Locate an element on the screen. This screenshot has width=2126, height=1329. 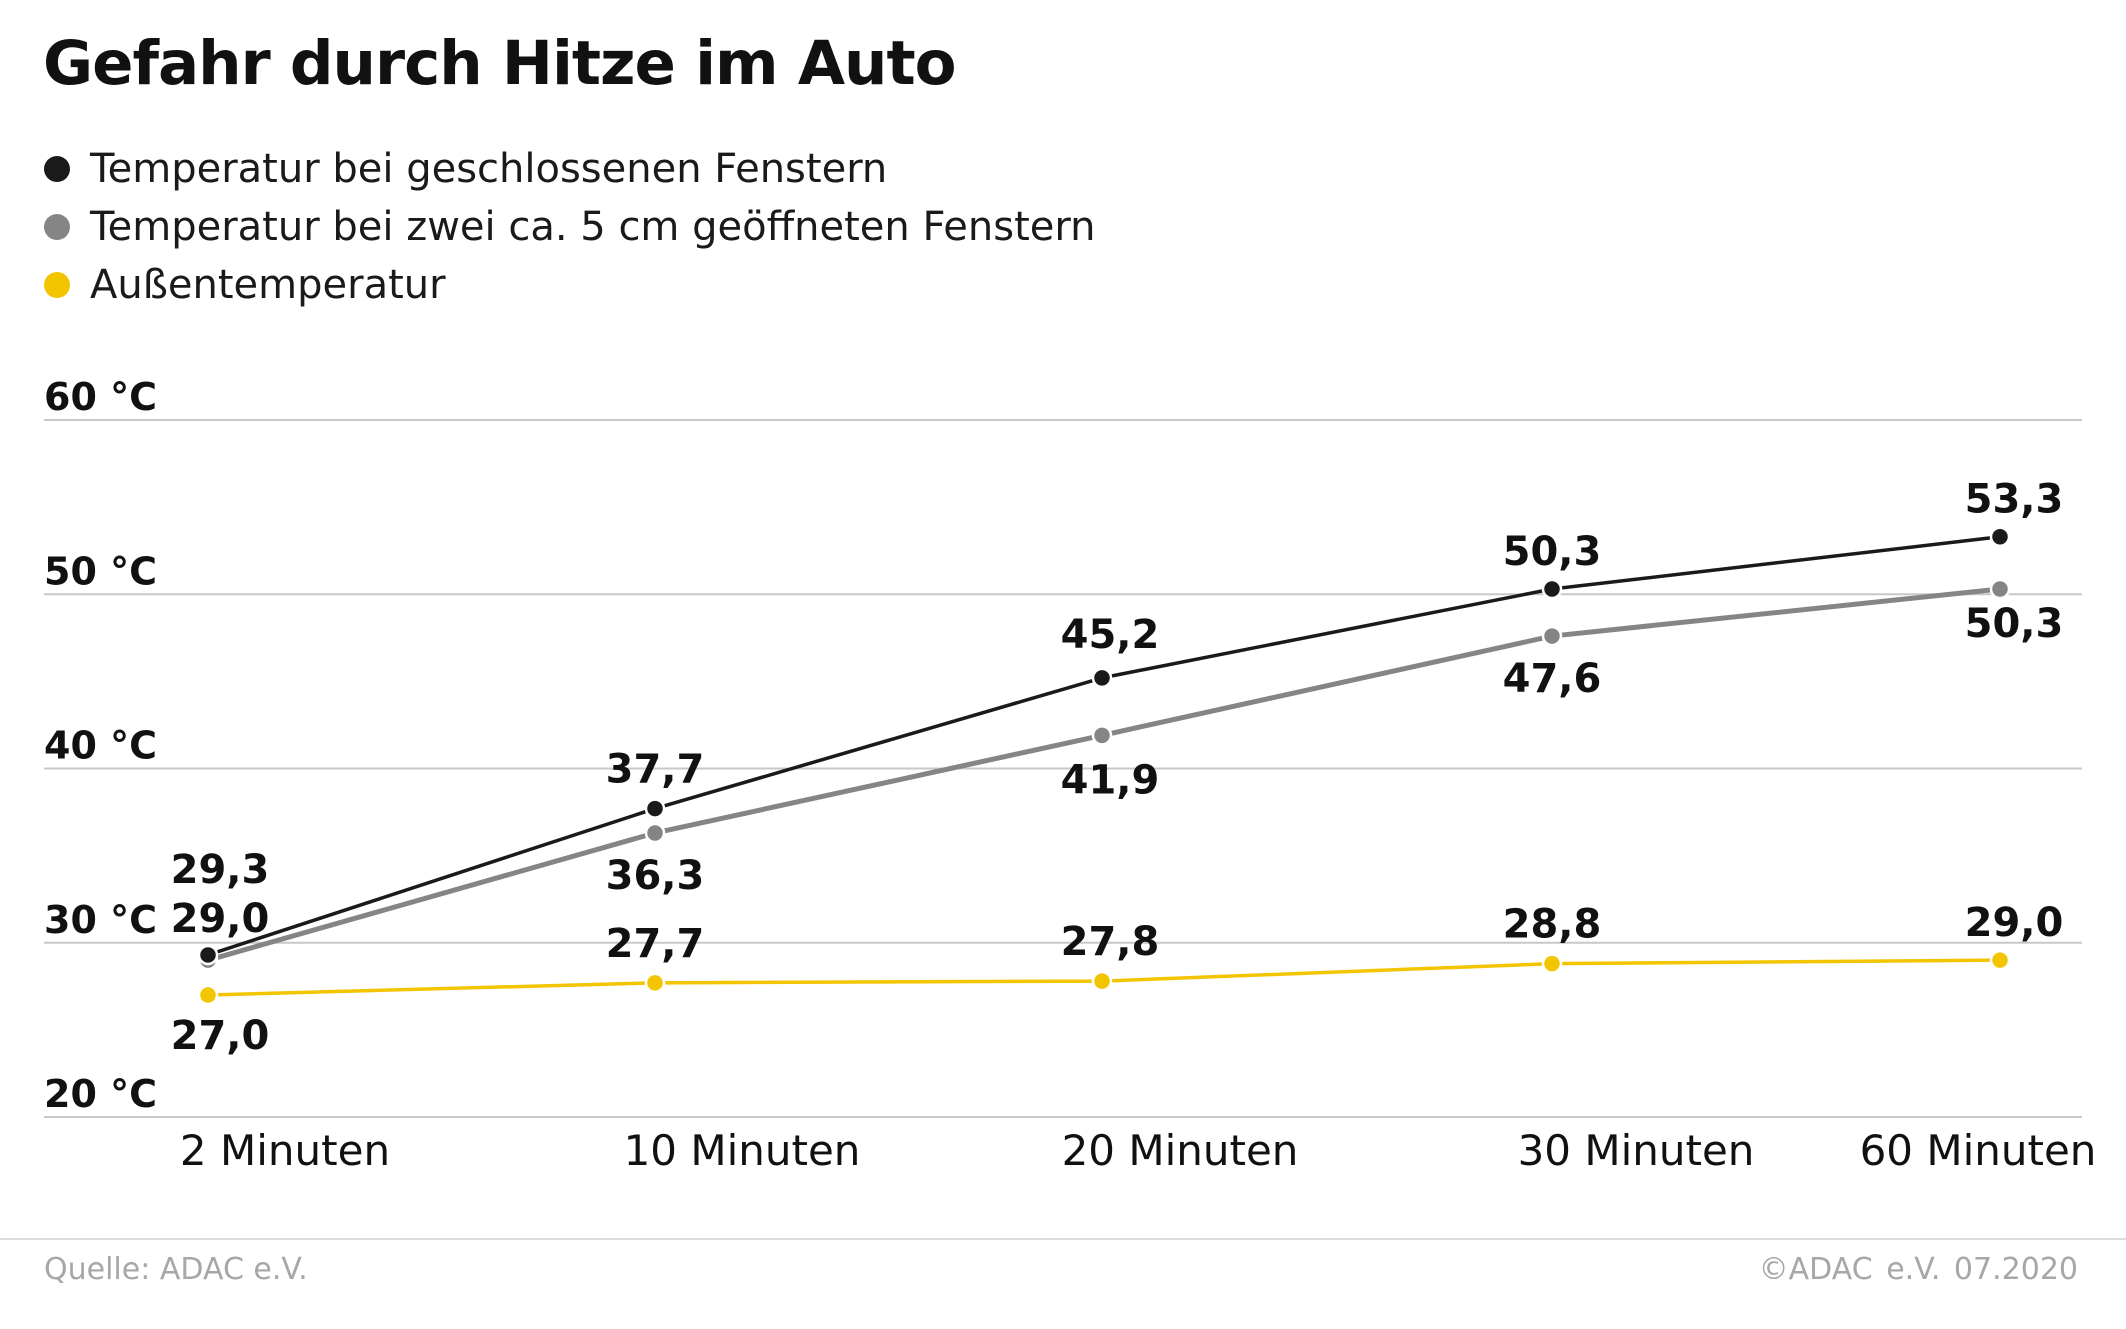
data-label-closed: 53,3 is located at coordinates (2014, 500).